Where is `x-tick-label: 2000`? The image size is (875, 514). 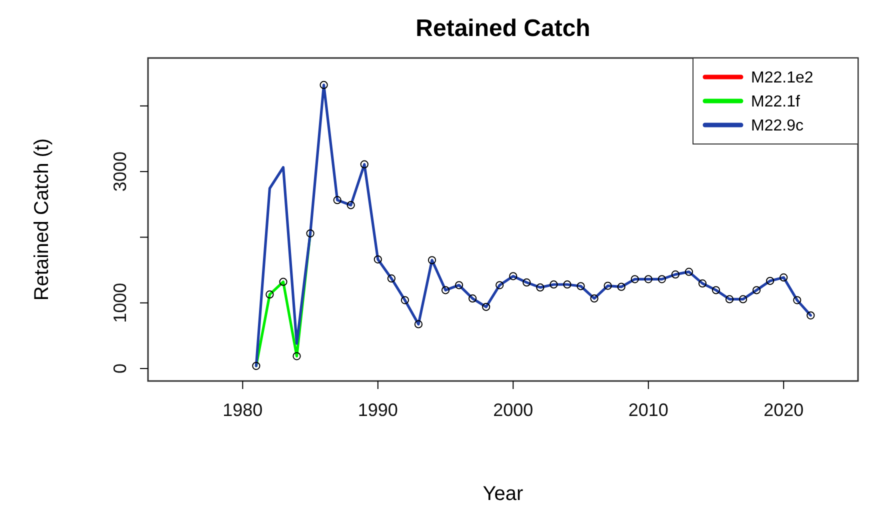 x-tick-label: 2000 is located at coordinates (513, 410).